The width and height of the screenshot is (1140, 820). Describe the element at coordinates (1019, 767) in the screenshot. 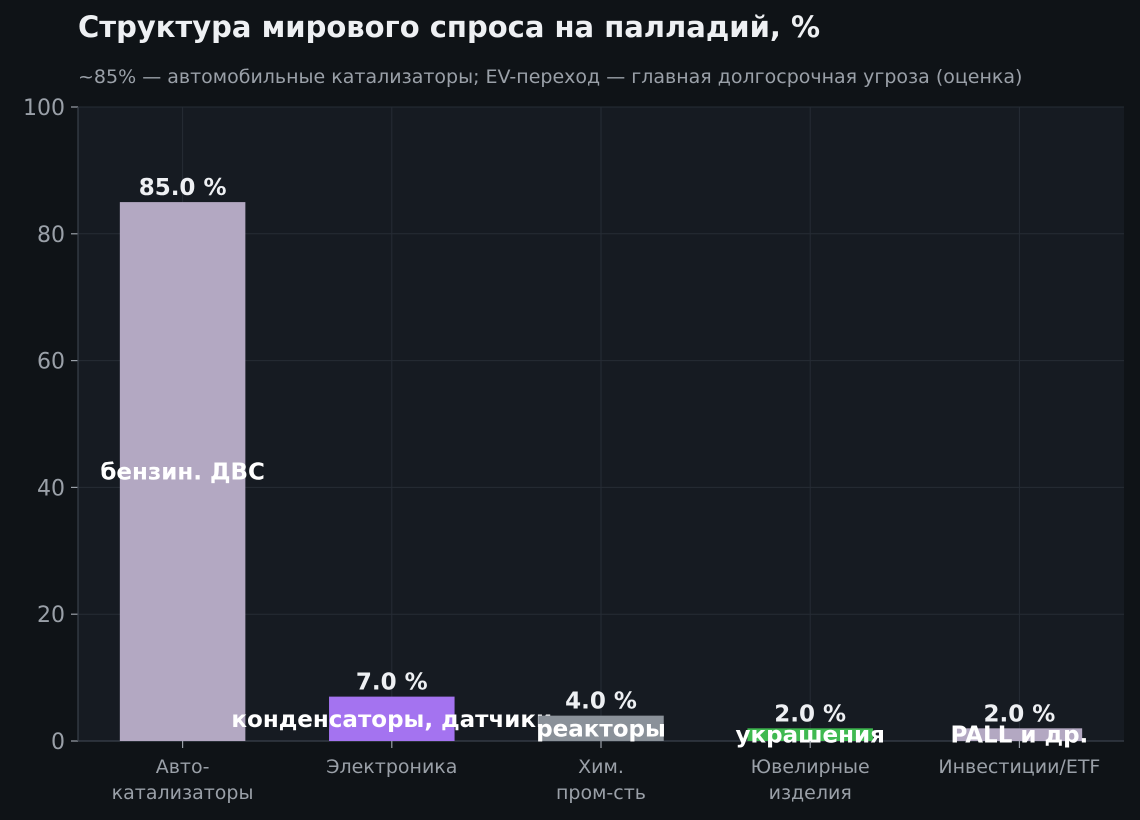

I see `x-tick-label: Инвестиции/ETF` at that location.